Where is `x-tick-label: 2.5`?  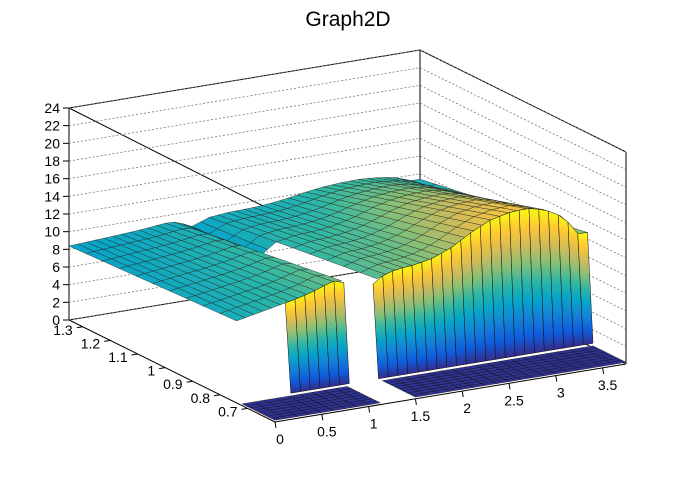
x-tick-label: 2.5 is located at coordinates (514, 400).